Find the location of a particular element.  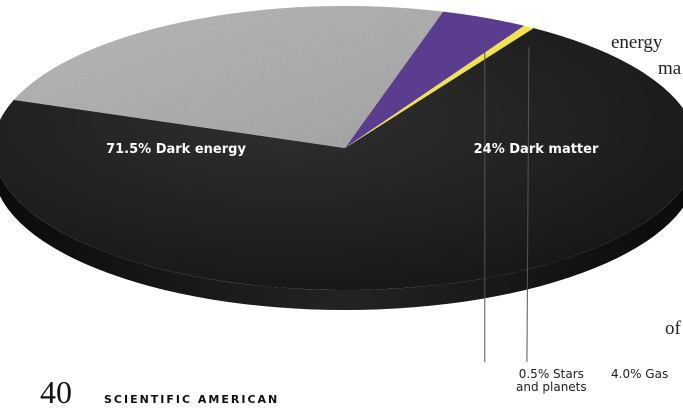

slice-stars-and-planets is located at coordinates (439, 87).